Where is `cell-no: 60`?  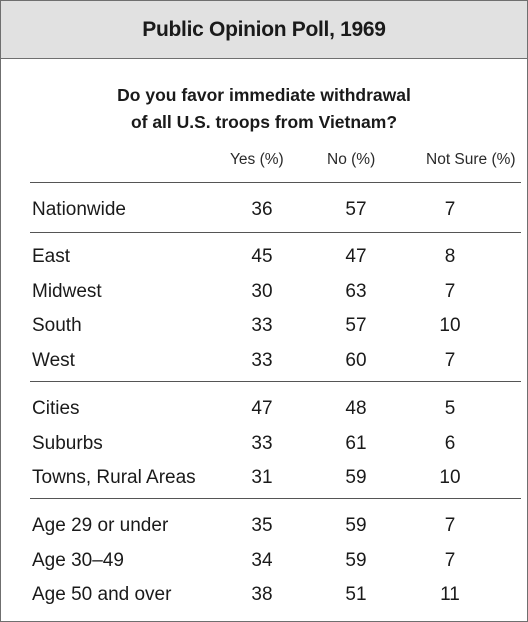
cell-no: 60 is located at coordinates (356, 360).